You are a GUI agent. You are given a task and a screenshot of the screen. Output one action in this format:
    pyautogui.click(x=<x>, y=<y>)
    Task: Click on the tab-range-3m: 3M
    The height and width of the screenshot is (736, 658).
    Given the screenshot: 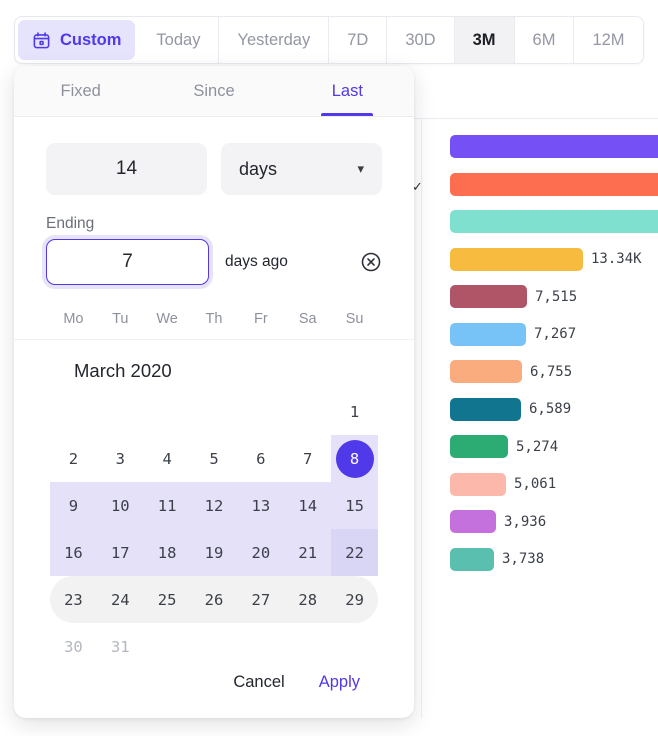 What is the action you would take?
    pyautogui.click(x=484, y=40)
    